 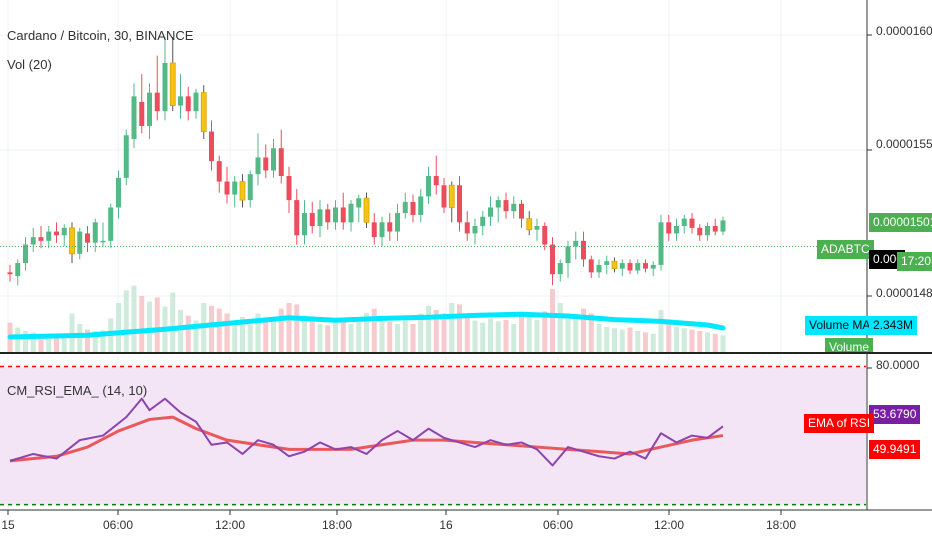 What do you see at coordinates (914, 261) in the screenshot?
I see `countdown-tag: 17:20` at bounding box center [914, 261].